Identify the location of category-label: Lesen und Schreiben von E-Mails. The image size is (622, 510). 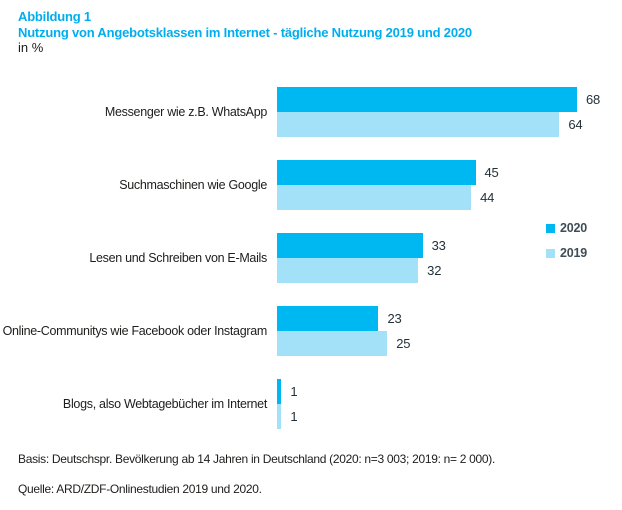
(178, 257).